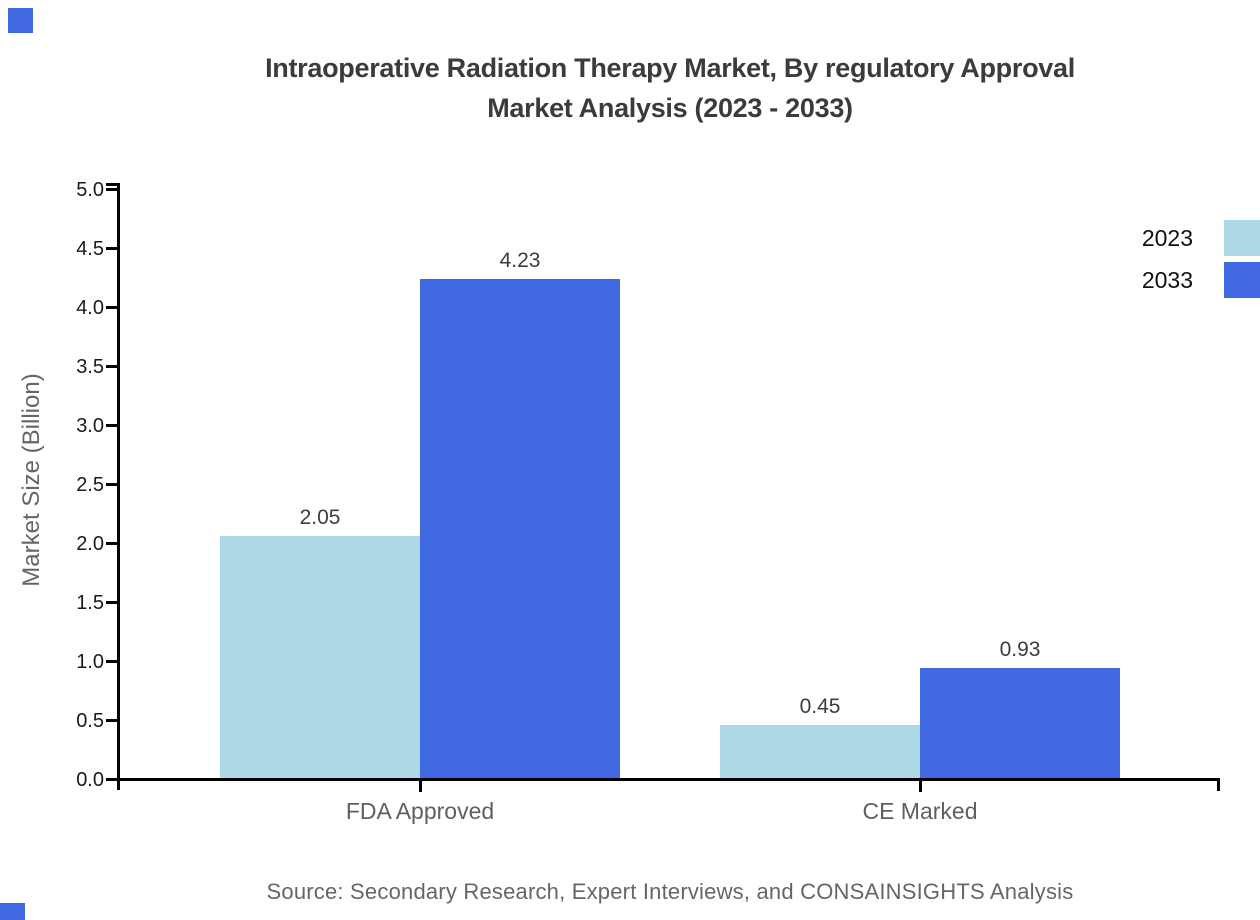 The width and height of the screenshot is (1260, 920). What do you see at coordinates (820, 751) in the screenshot?
I see `bar-2023-ce-marked` at bounding box center [820, 751].